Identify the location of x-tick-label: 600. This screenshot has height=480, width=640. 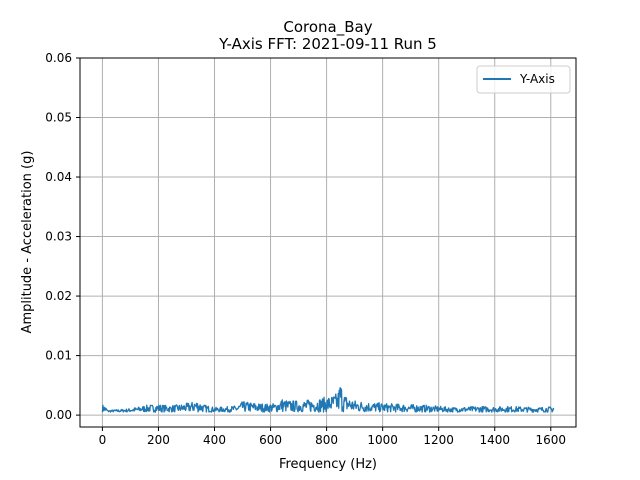
(270, 440).